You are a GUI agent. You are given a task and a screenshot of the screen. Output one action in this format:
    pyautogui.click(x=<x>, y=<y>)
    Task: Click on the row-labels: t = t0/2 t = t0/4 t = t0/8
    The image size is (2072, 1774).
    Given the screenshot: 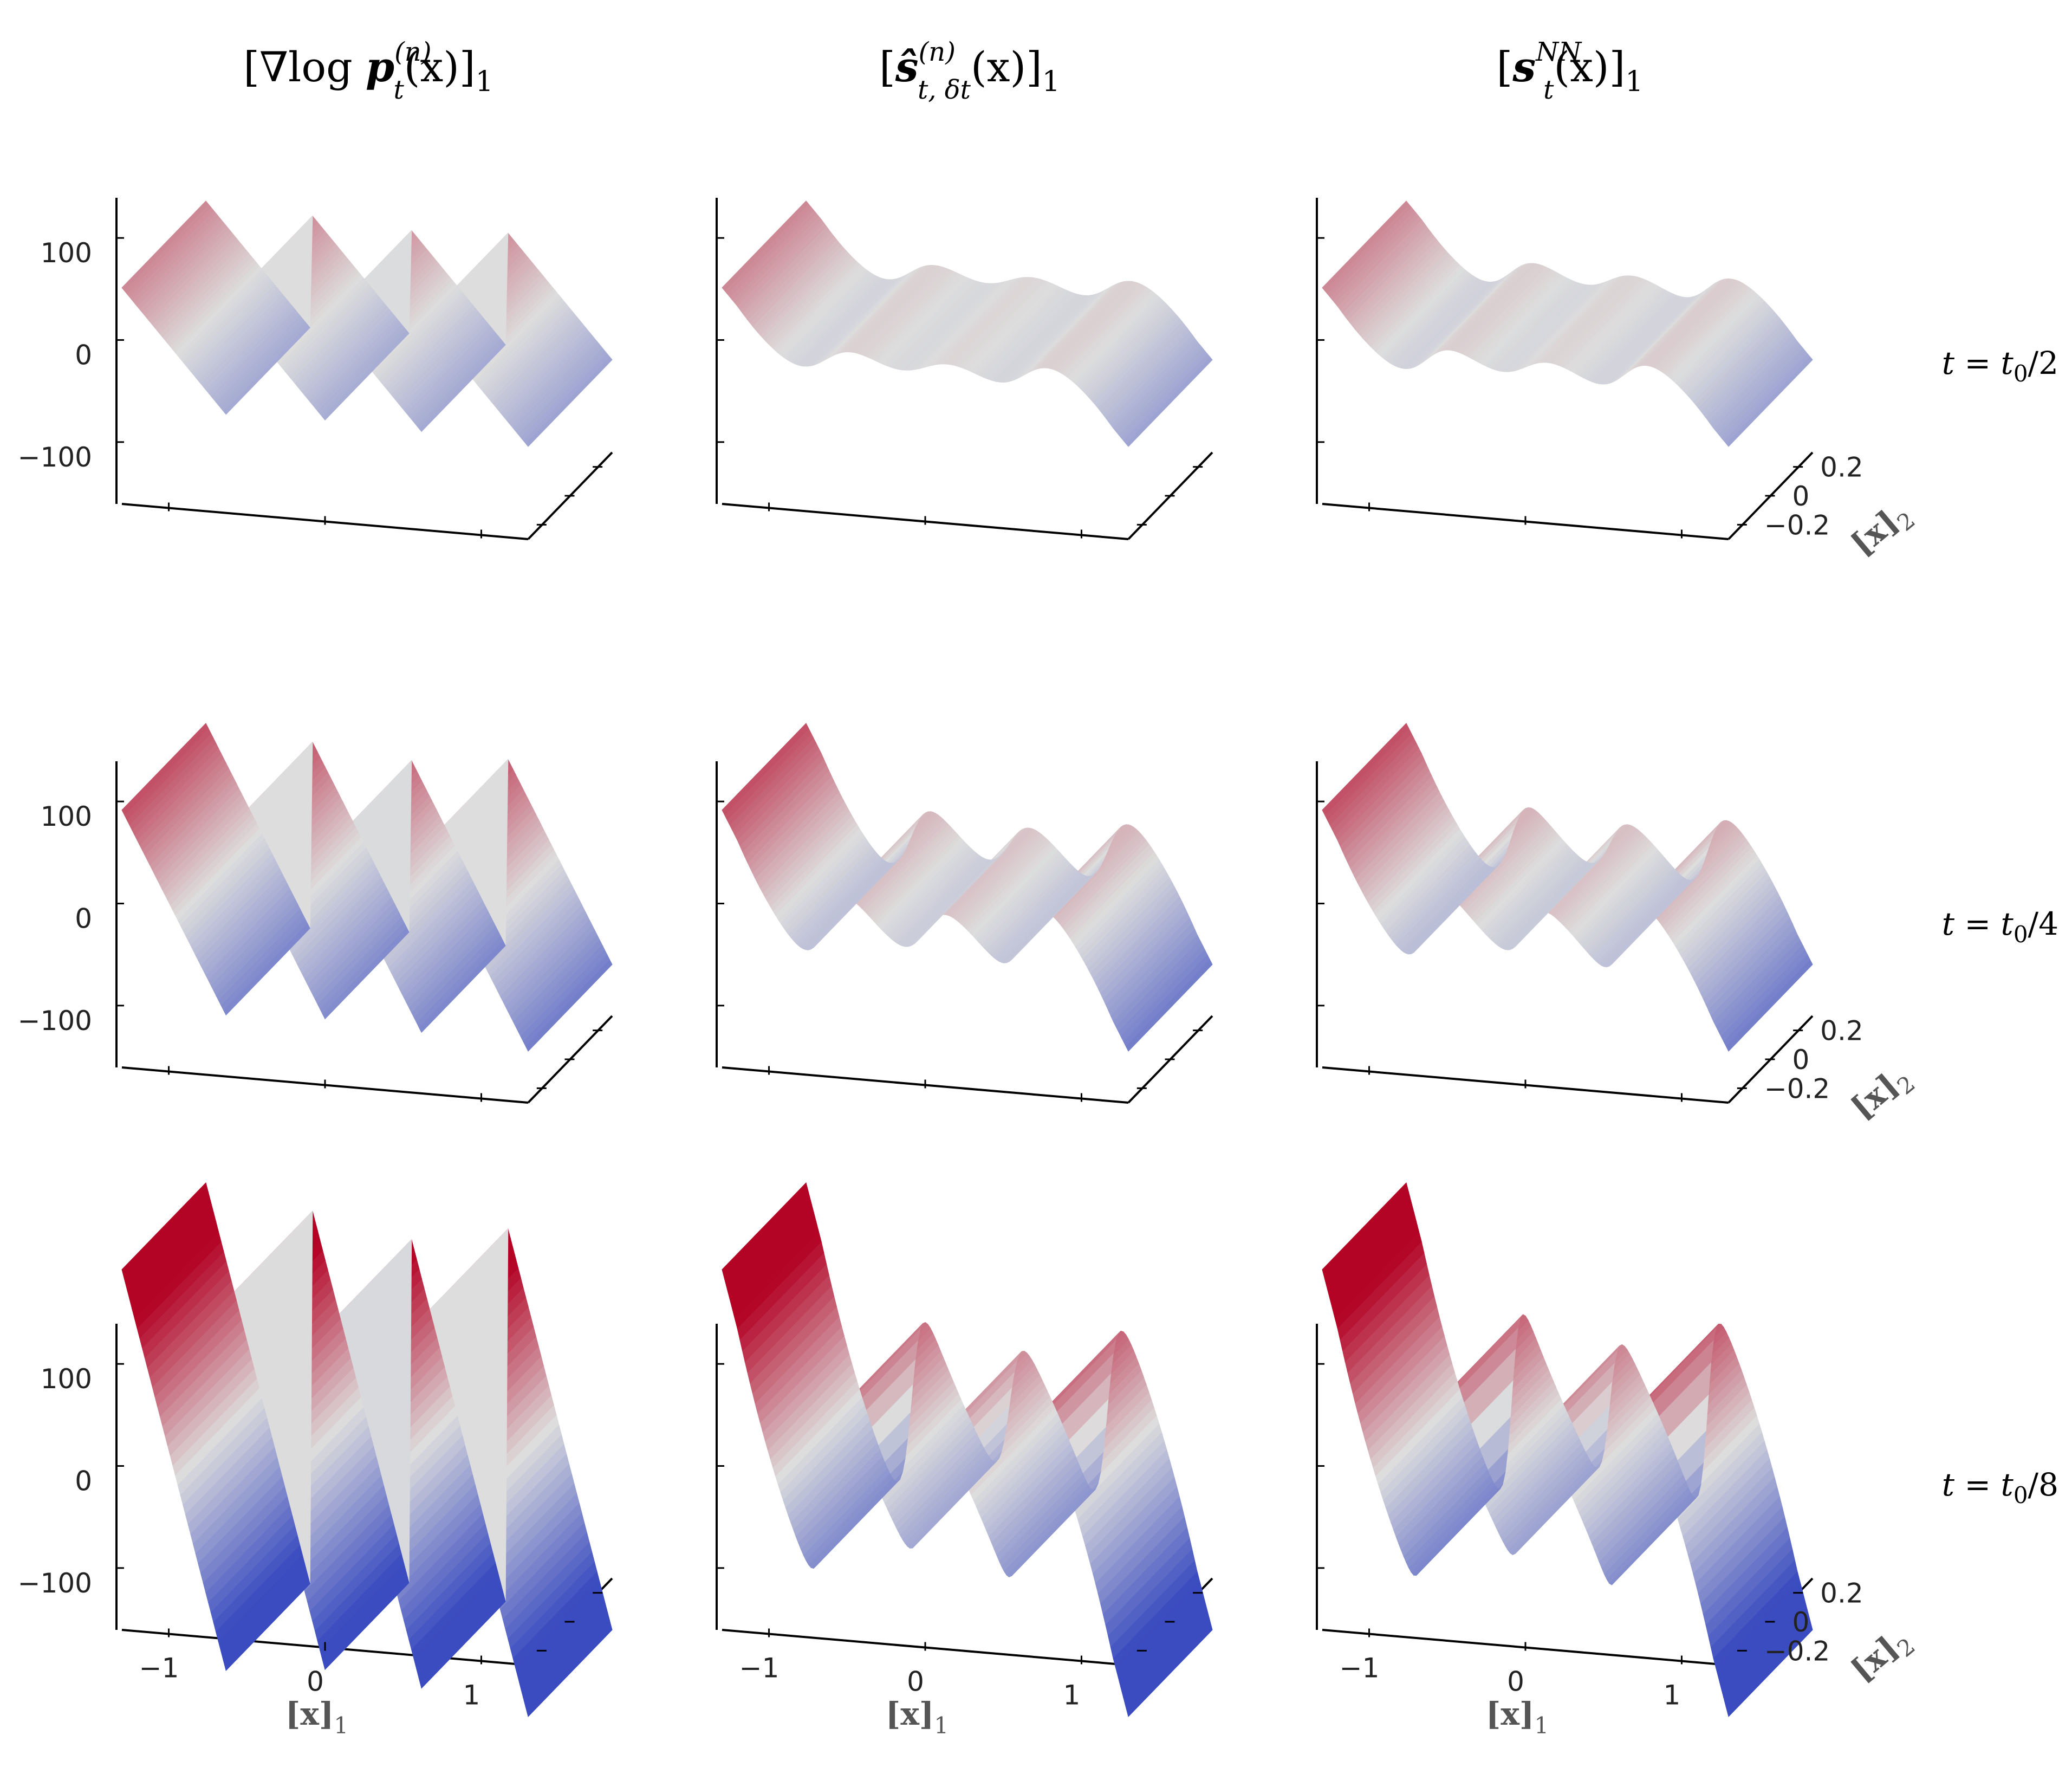 What is the action you would take?
    pyautogui.click(x=2000, y=926)
    